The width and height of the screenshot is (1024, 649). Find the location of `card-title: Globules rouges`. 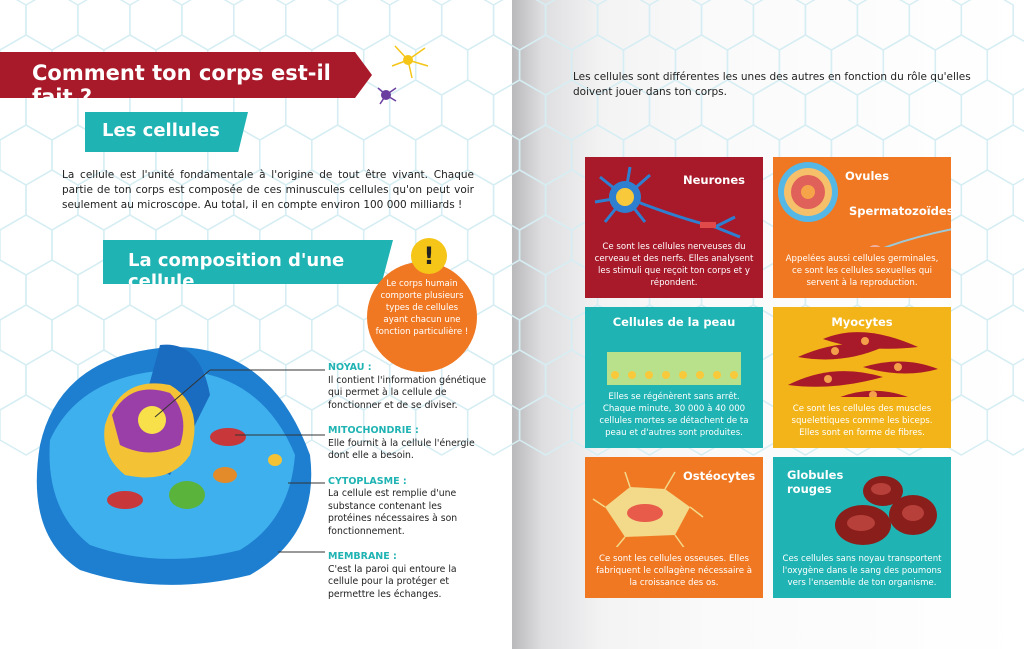

card-title: Globules rouges is located at coordinates (815, 482).